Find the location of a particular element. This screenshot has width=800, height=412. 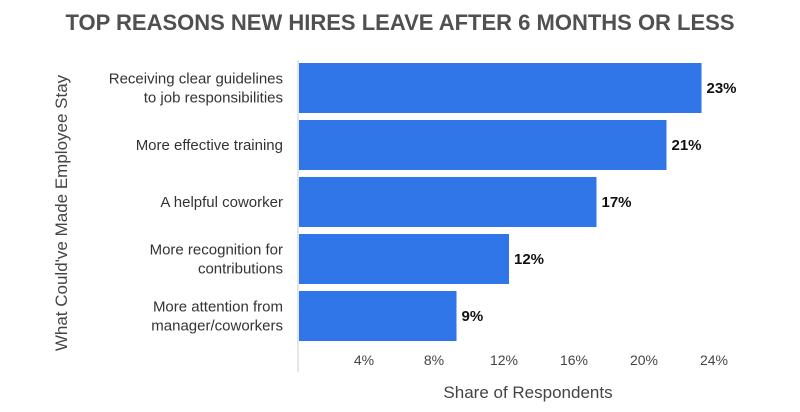

bar-value-label: 9% is located at coordinates (473, 316).